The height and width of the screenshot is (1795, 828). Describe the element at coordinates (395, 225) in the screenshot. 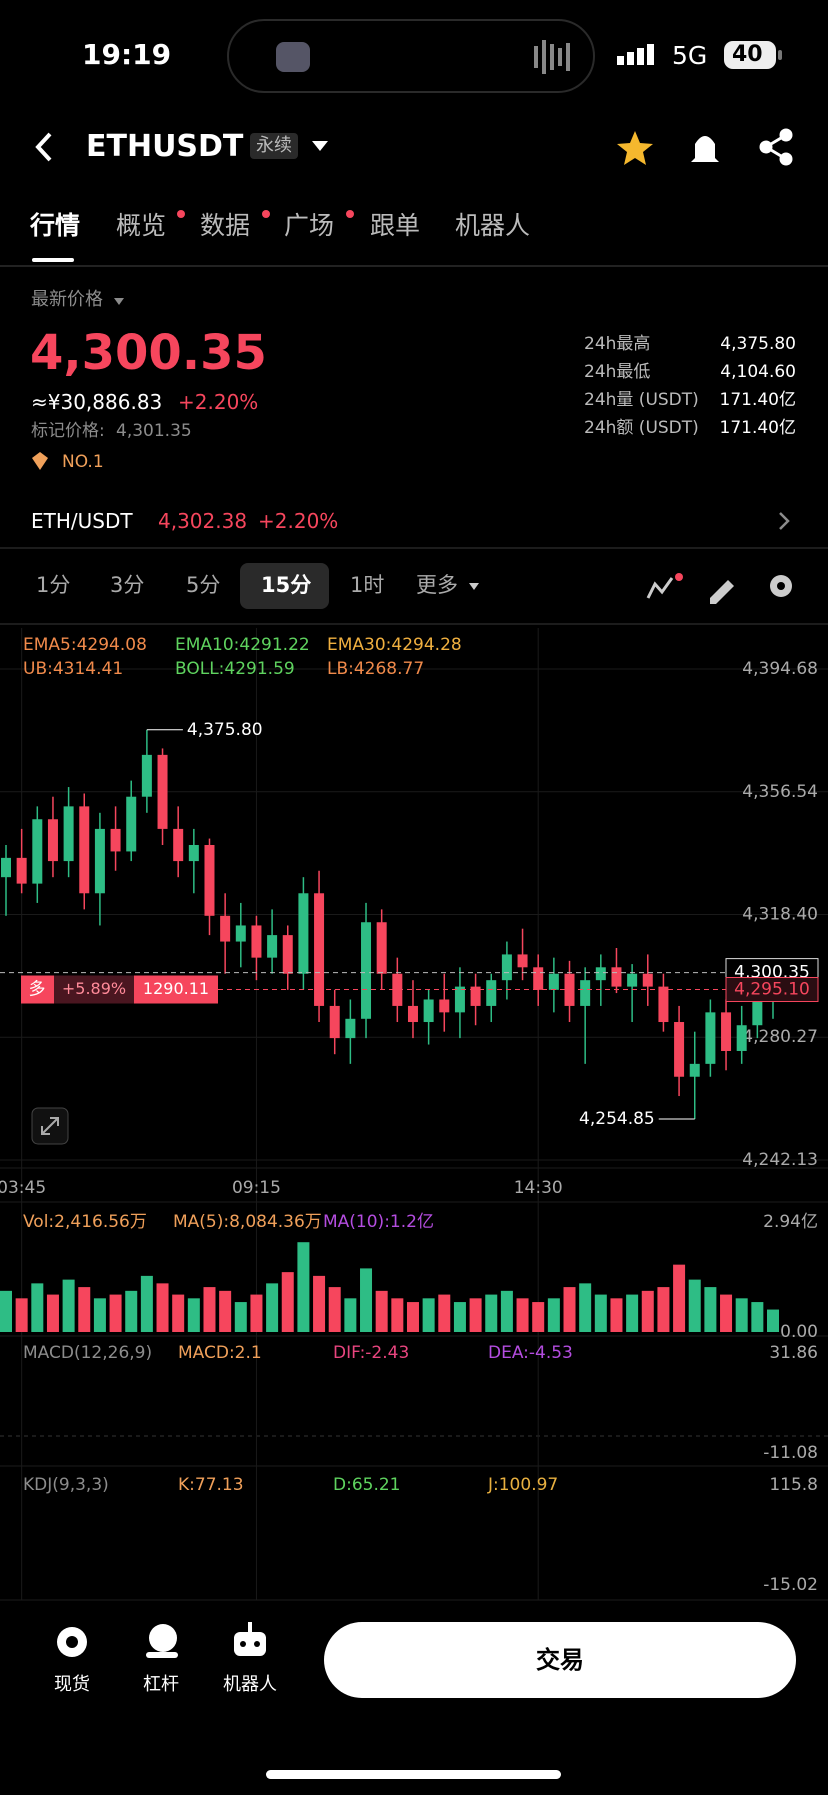

I see `tab: 跟单` at that location.